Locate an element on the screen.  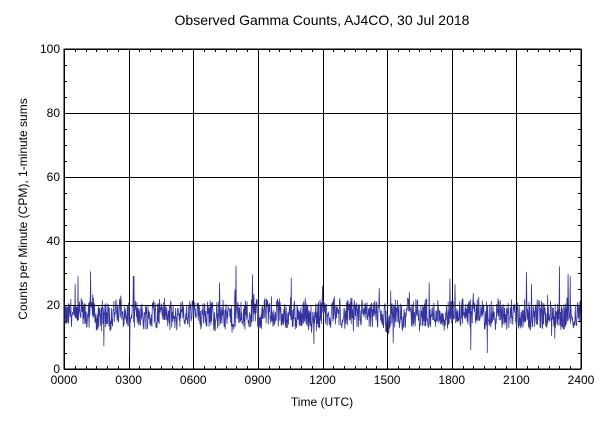
y-tick-label: 0 is located at coordinates (56, 369).